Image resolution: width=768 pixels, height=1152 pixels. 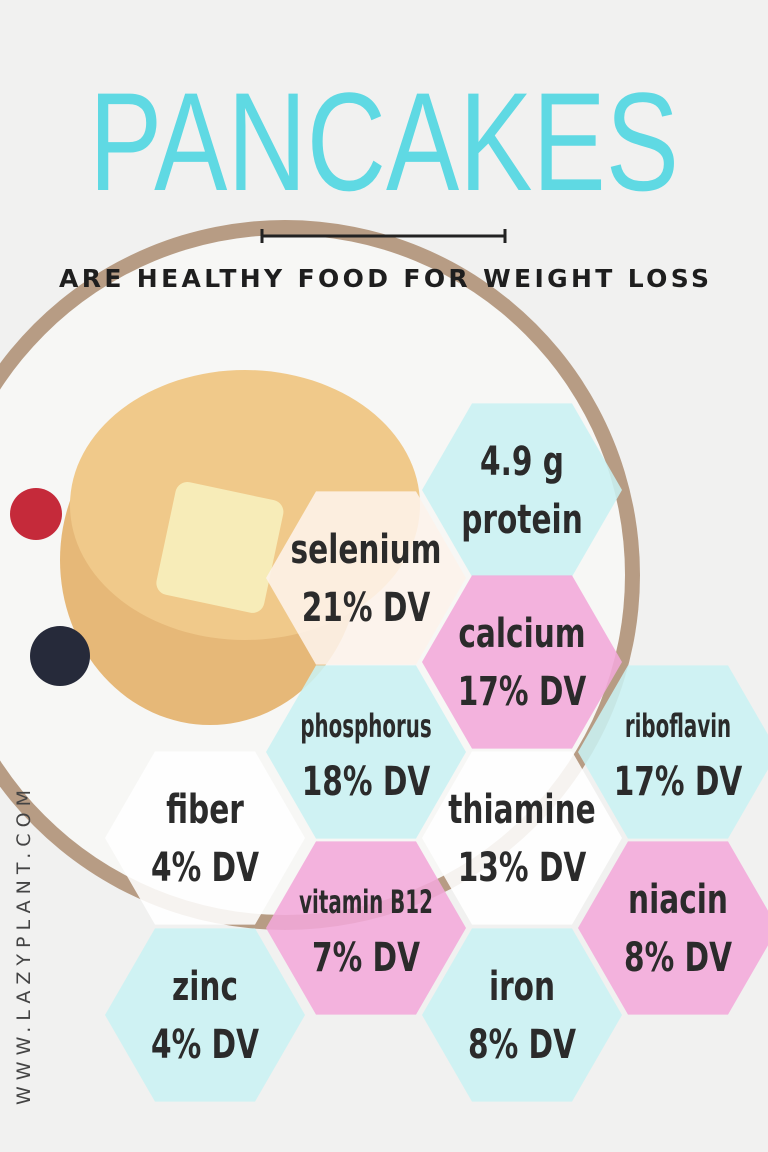 What do you see at coordinates (384, 141) in the screenshot?
I see `title: PANCAKES` at bounding box center [384, 141].